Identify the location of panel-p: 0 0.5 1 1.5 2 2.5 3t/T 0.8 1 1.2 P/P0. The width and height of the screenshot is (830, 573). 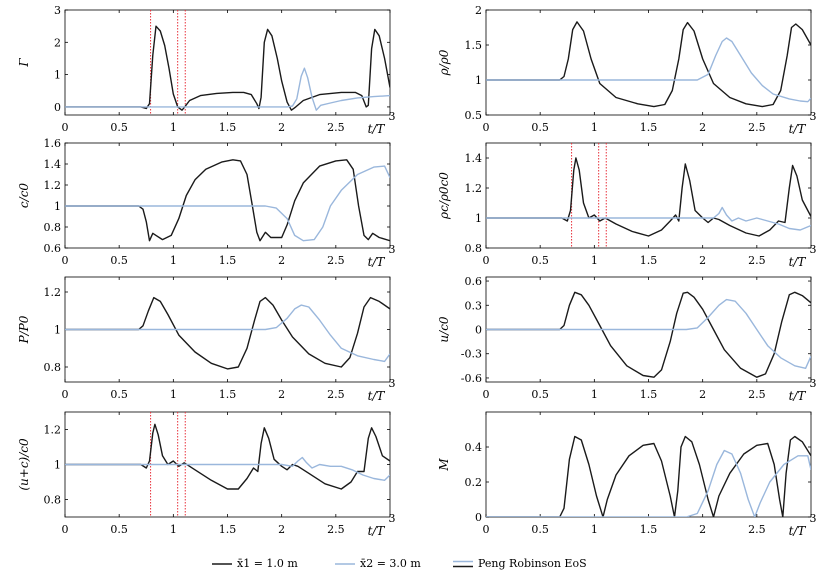
(206, 339).